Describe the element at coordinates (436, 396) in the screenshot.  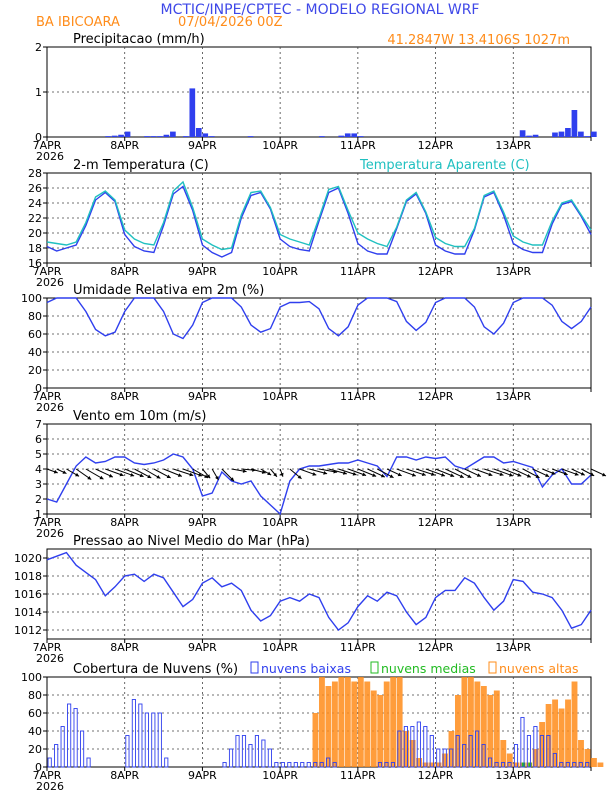
I see `rh-day-label: 12APR` at that location.